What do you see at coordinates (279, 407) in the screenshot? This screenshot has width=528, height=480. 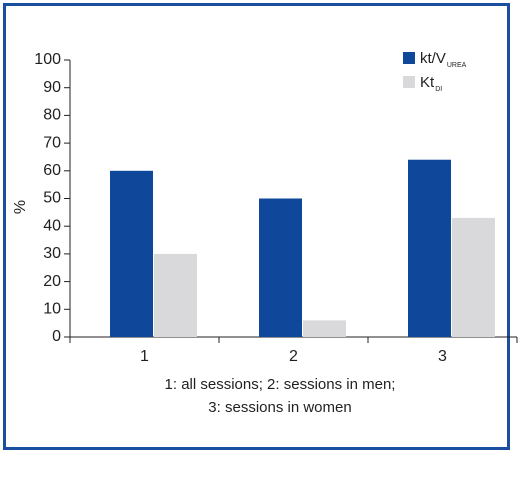 I see `x-axis-label-line-2: 3: sessions in women` at bounding box center [279, 407].